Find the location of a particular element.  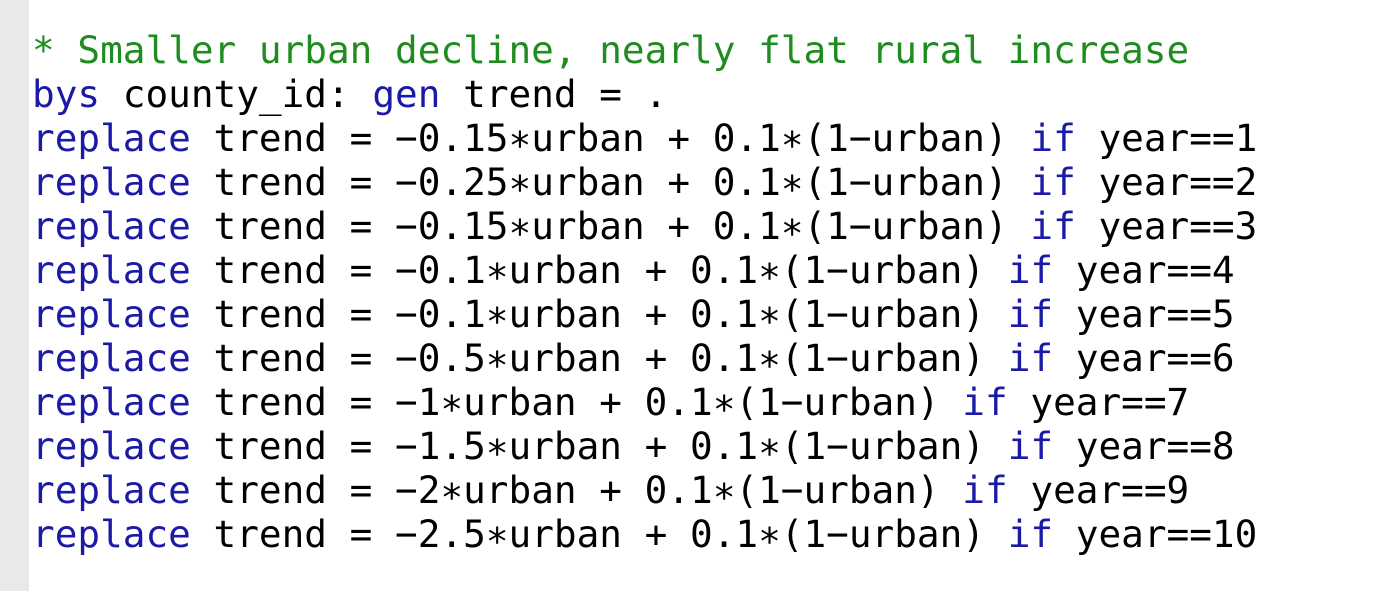

code-token: trend = −1.5∗urban + 0.1∗(1−urban) is located at coordinates (599, 446).